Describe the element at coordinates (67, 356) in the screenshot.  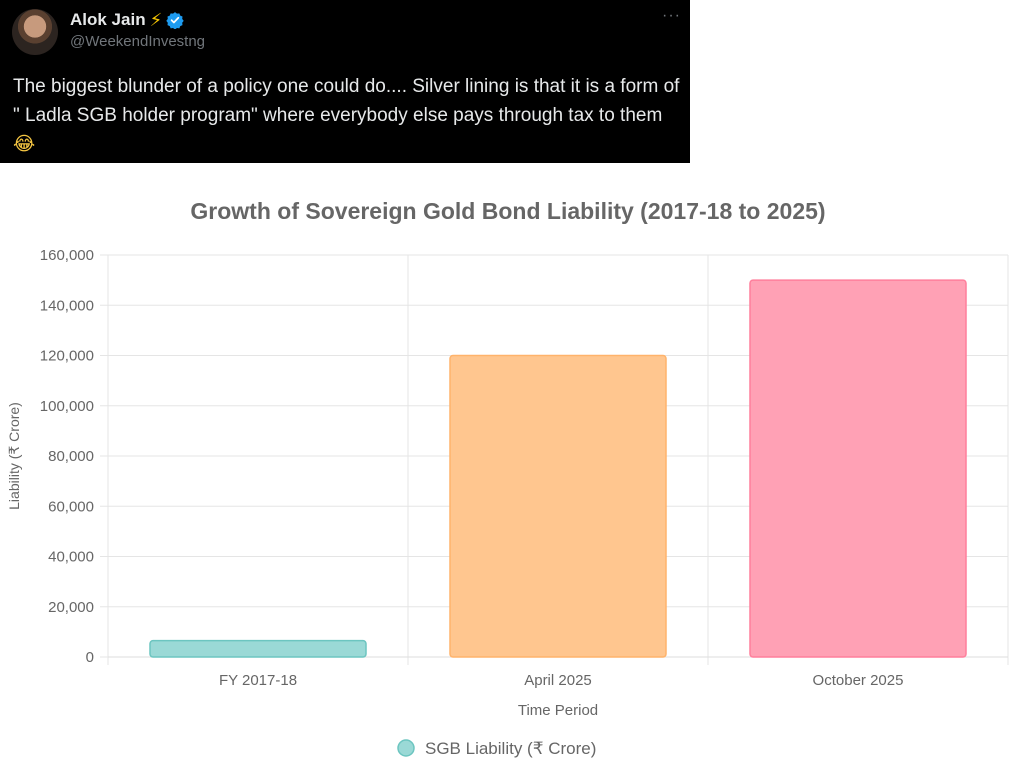
I see `y-tick-label: 120,000` at that location.